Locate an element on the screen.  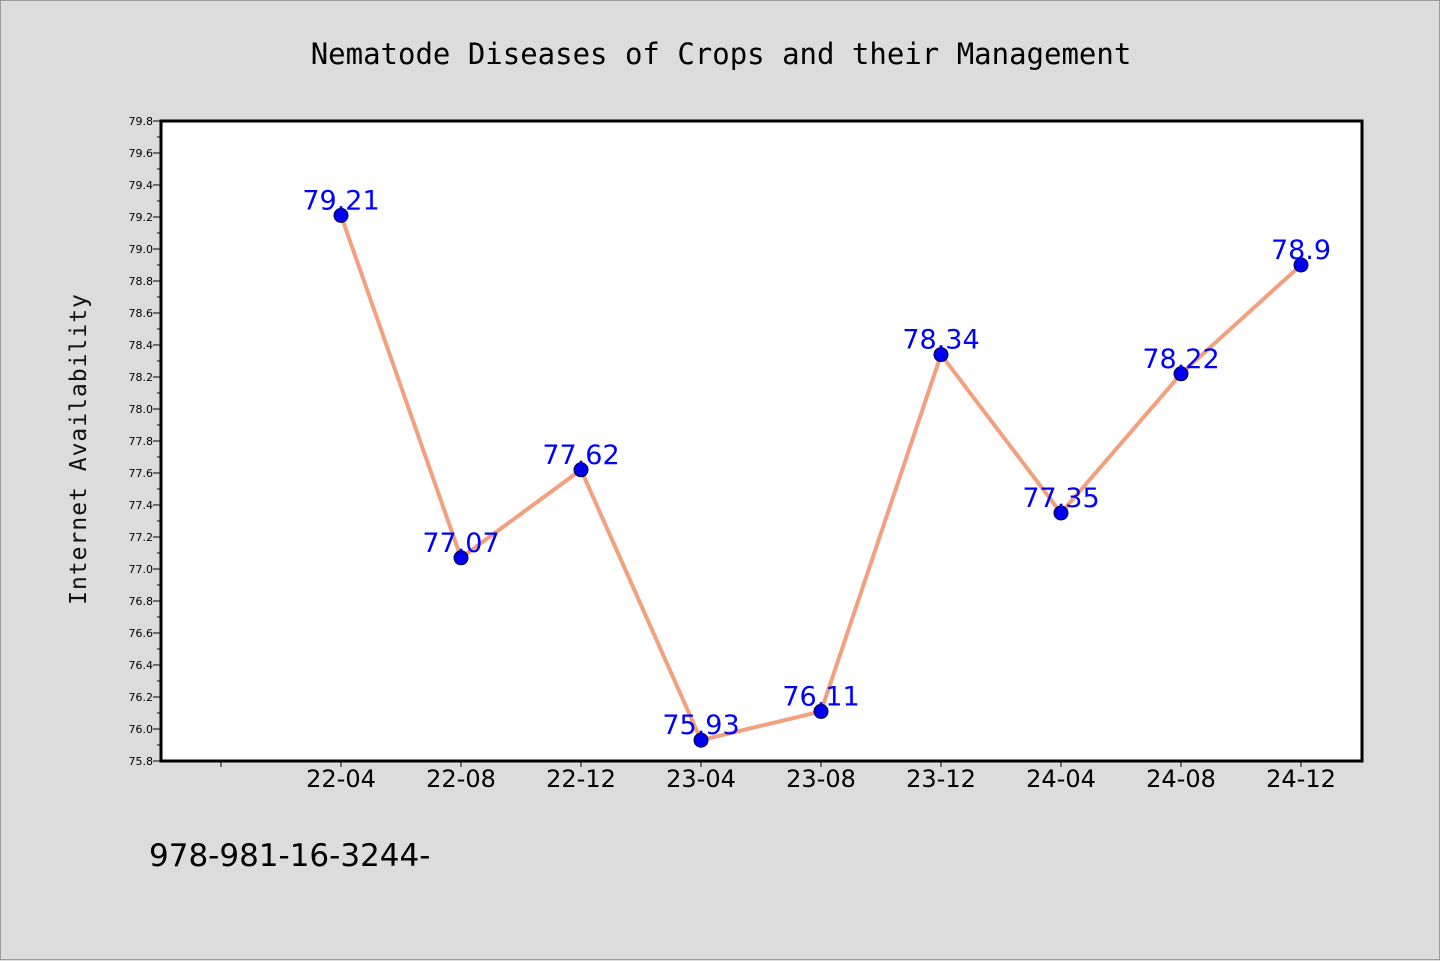
y-tick-label: 79.8 is located at coordinates (141, 121).